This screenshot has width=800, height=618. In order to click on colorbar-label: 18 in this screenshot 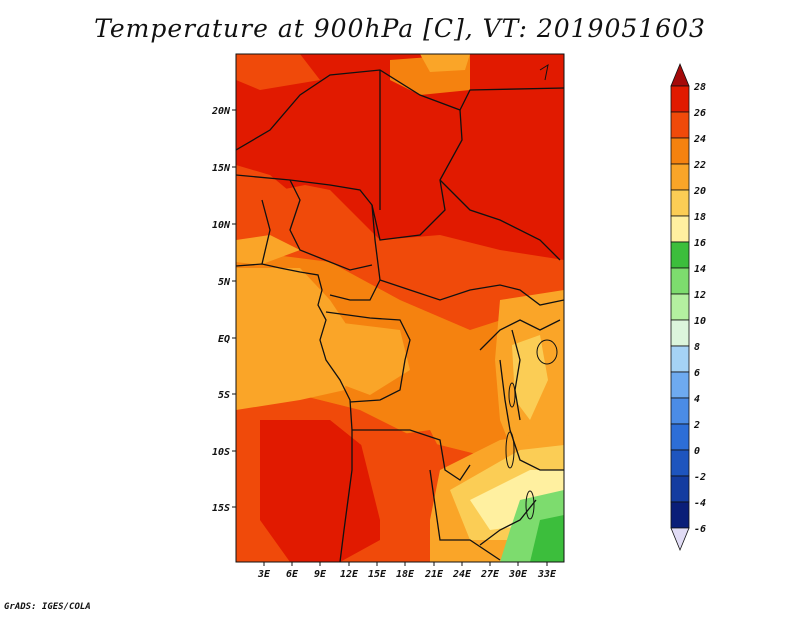, I will do `click(700, 217)`.